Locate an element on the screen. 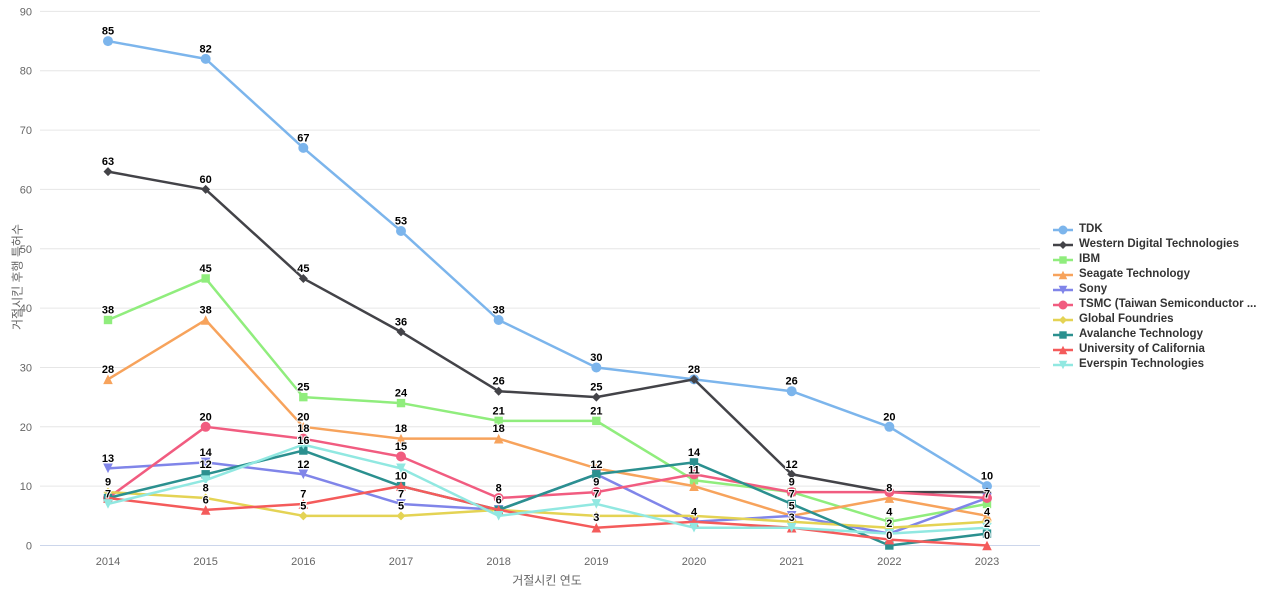 The image size is (1280, 600). data-label: 11 is located at coordinates (694, 471).